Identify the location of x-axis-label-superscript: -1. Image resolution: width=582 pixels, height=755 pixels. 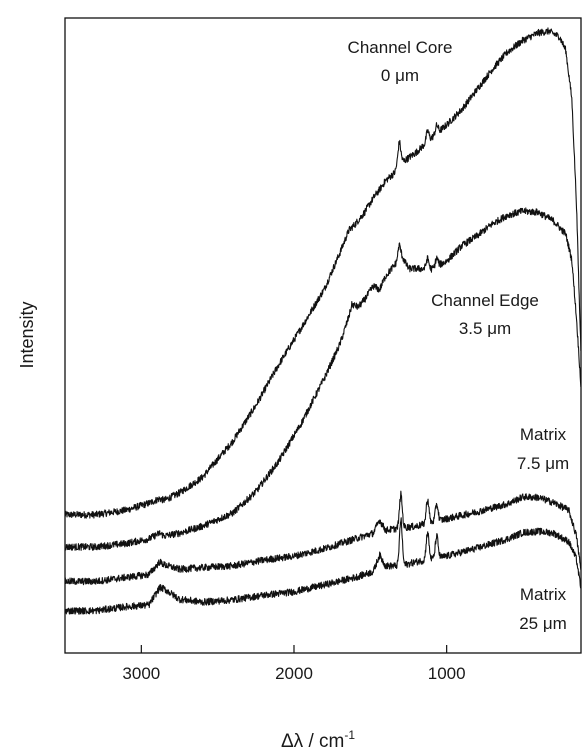
(349, 735).